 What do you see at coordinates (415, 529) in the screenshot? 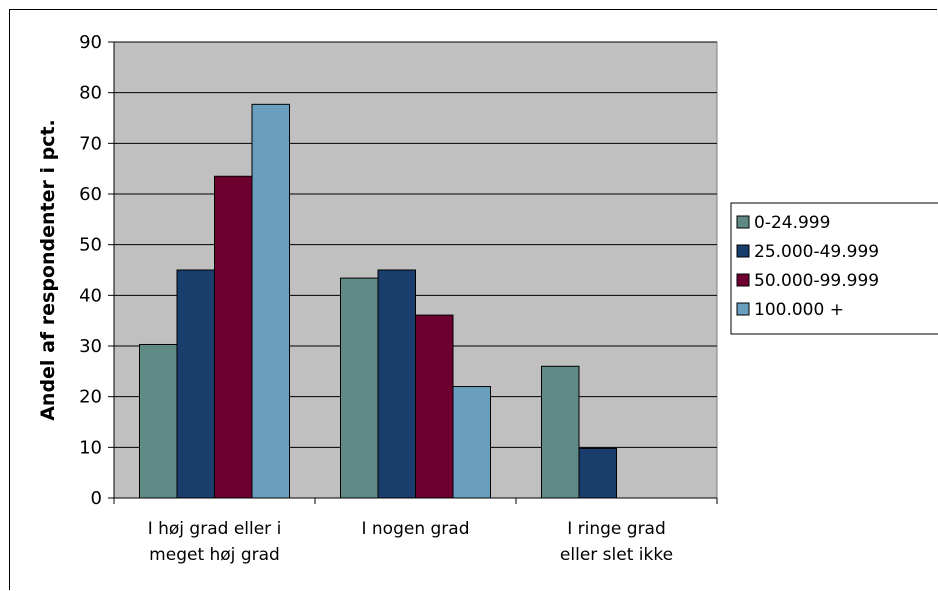
I see `x-category-label: I nogen grad` at bounding box center [415, 529].